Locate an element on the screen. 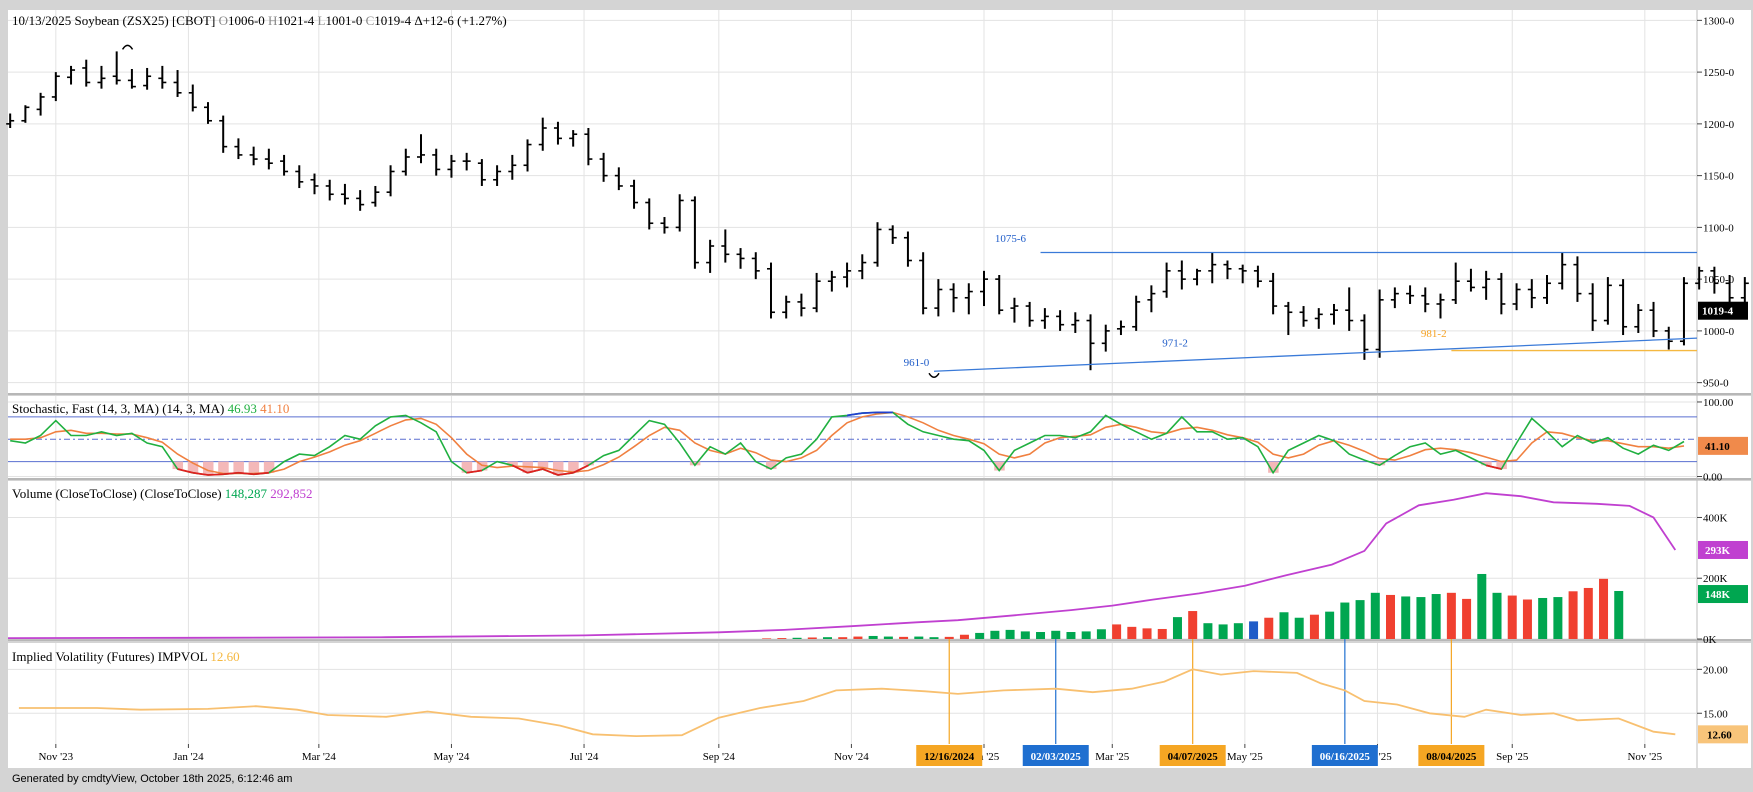 Image resolution: width=1753 pixels, height=792 pixels. header-close-label: C is located at coordinates (370, 20).